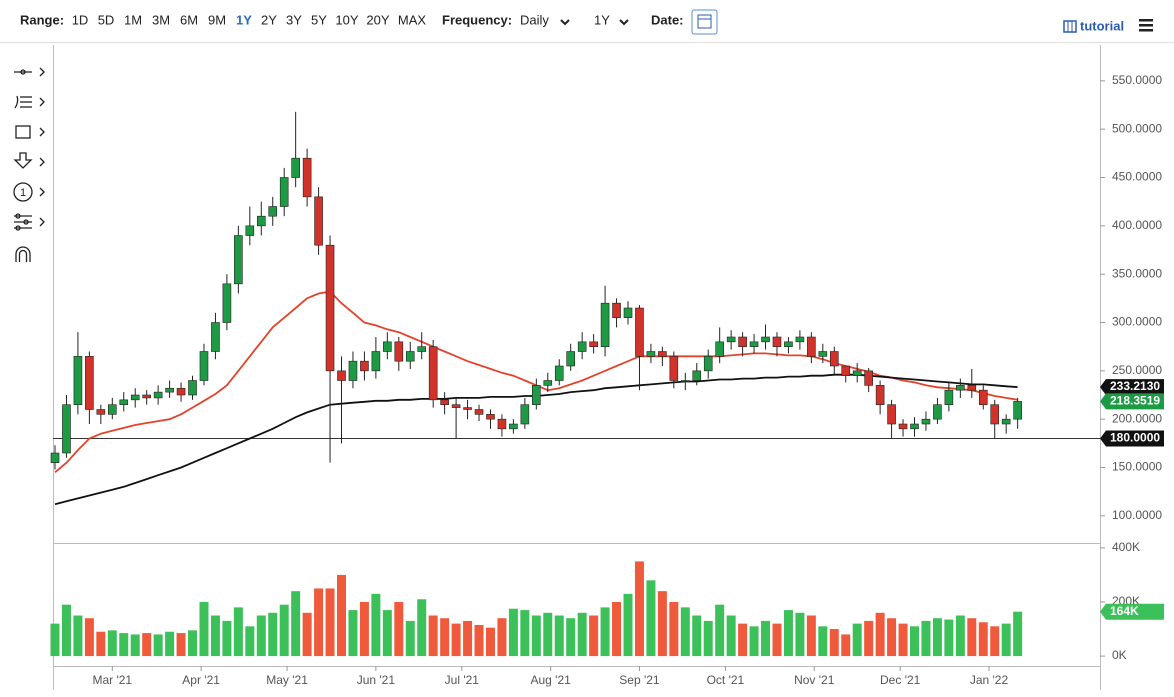 This screenshot has height=697, width=1174. I want to click on fib-tool, so click(29, 102).